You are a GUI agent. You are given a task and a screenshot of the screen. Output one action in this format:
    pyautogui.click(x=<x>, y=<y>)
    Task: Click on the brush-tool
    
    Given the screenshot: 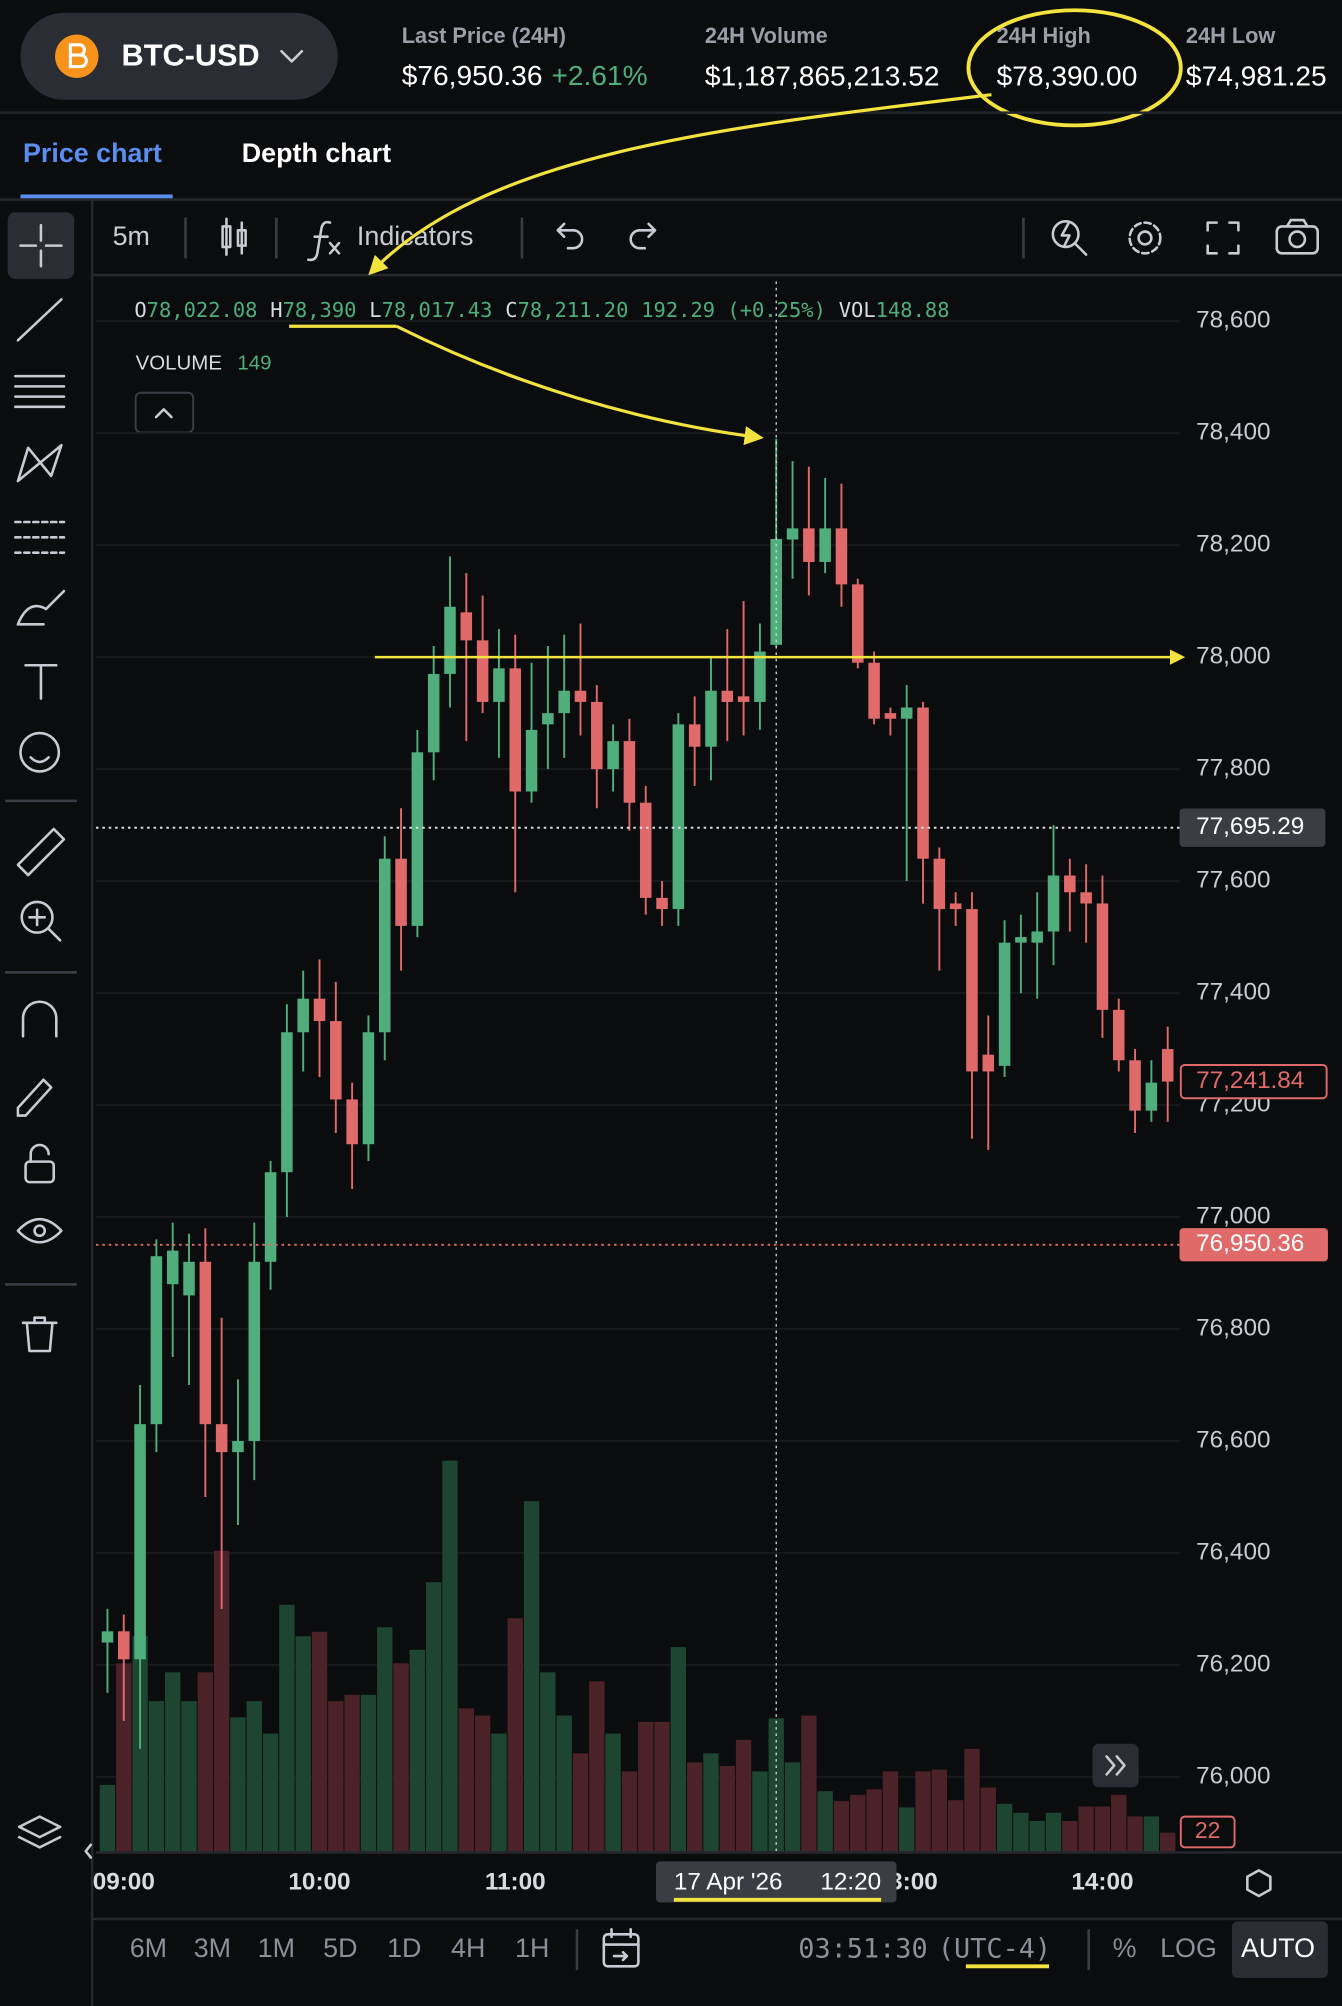 What is the action you would take?
    pyautogui.click(x=41, y=607)
    